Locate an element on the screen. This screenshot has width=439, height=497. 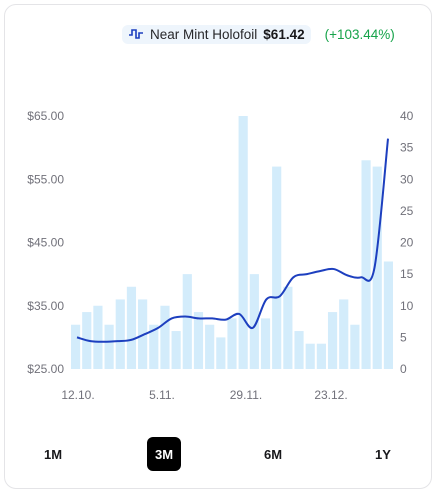
x-axis-tick-label: 23.12. is located at coordinates (330, 395).